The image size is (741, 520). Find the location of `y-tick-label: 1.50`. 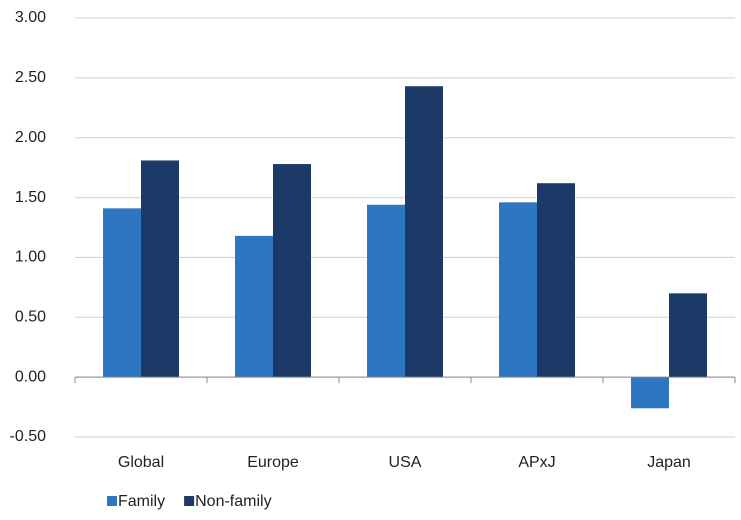

y-tick-label: 1.50 is located at coordinates (30, 197).